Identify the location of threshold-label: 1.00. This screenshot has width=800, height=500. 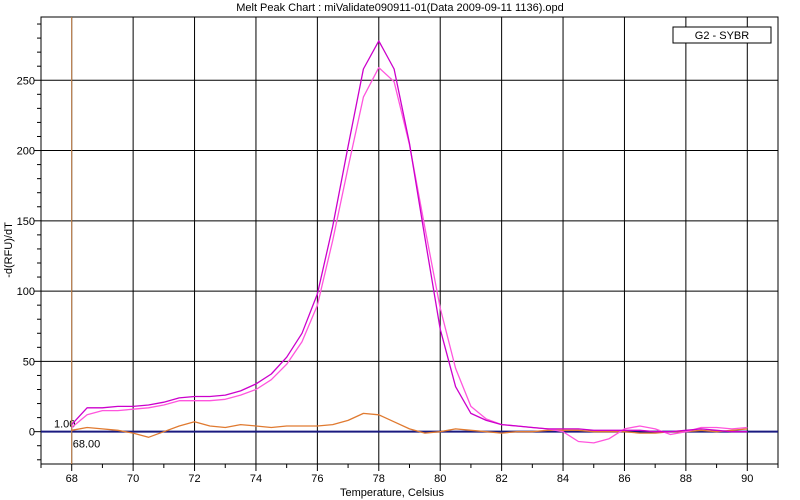
(64, 425).